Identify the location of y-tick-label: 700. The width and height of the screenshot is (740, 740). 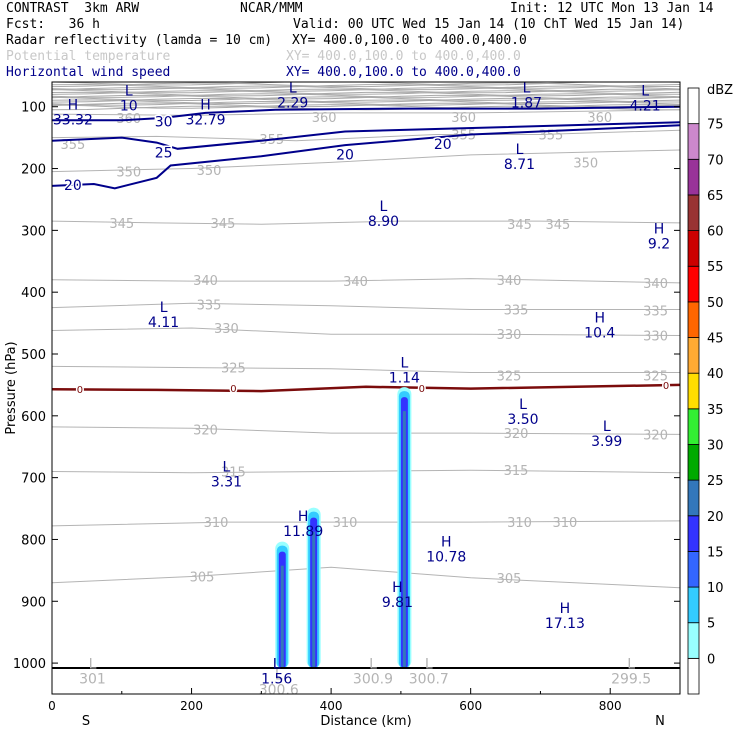
(33, 479).